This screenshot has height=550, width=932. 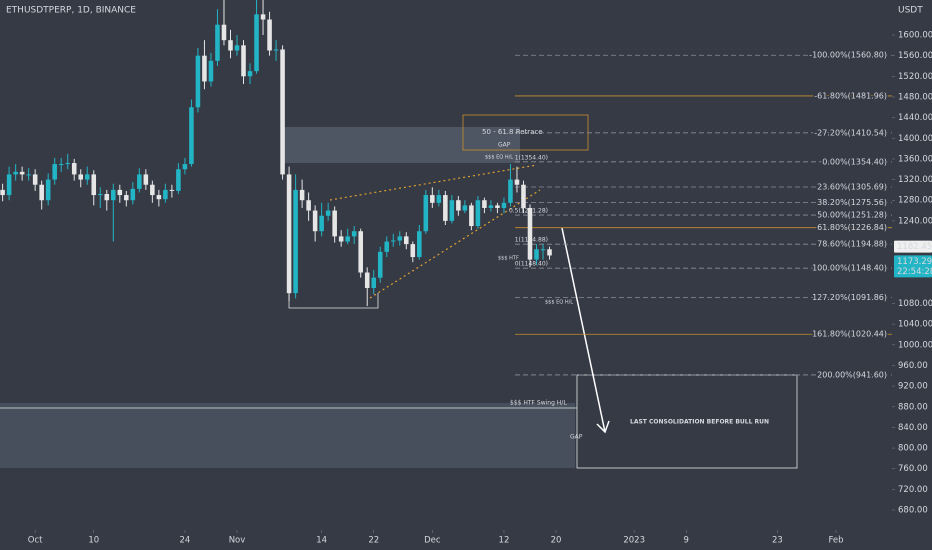 I want to click on fib-label: 0.00%(1354.40), so click(x=854, y=161).